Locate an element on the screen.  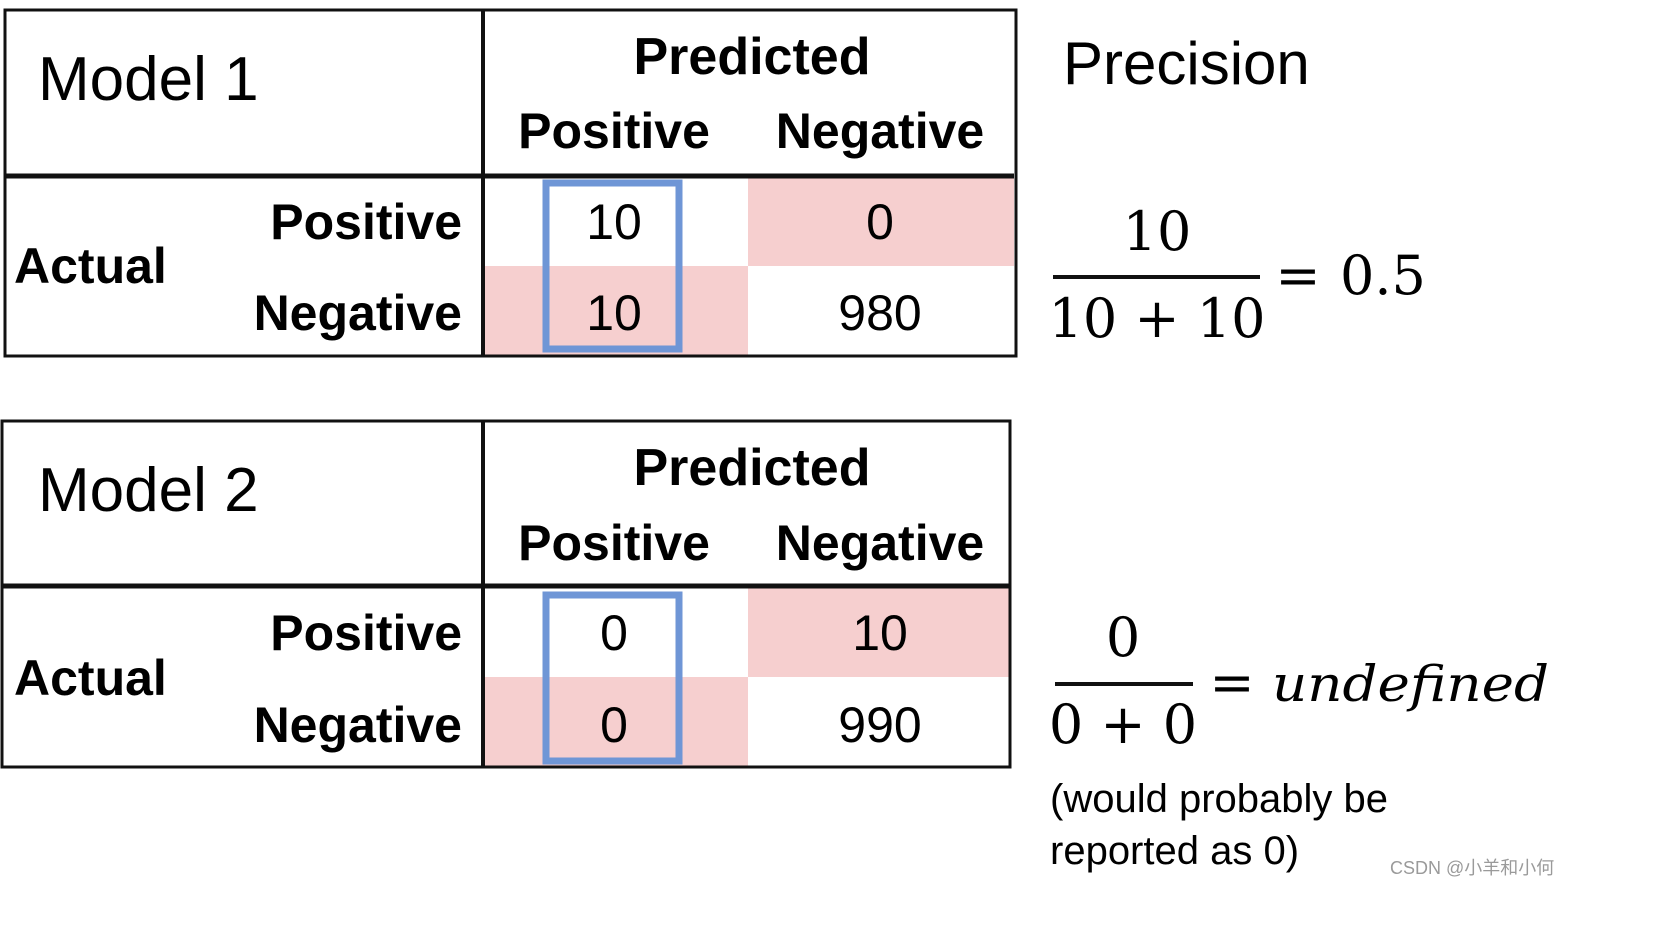
model-2-cell-tn: 990 is located at coordinates (879, 725).